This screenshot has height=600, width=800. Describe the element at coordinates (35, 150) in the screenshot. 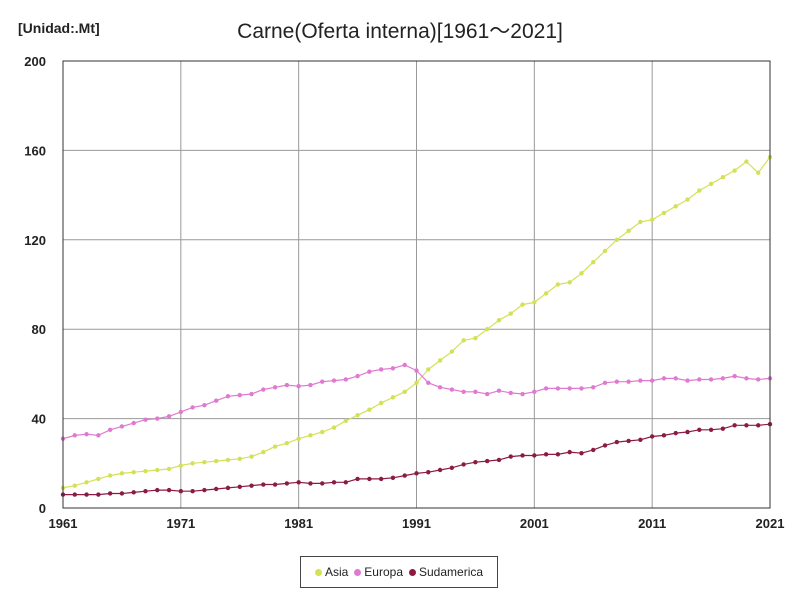

I see `y-tick-label: 160` at that location.